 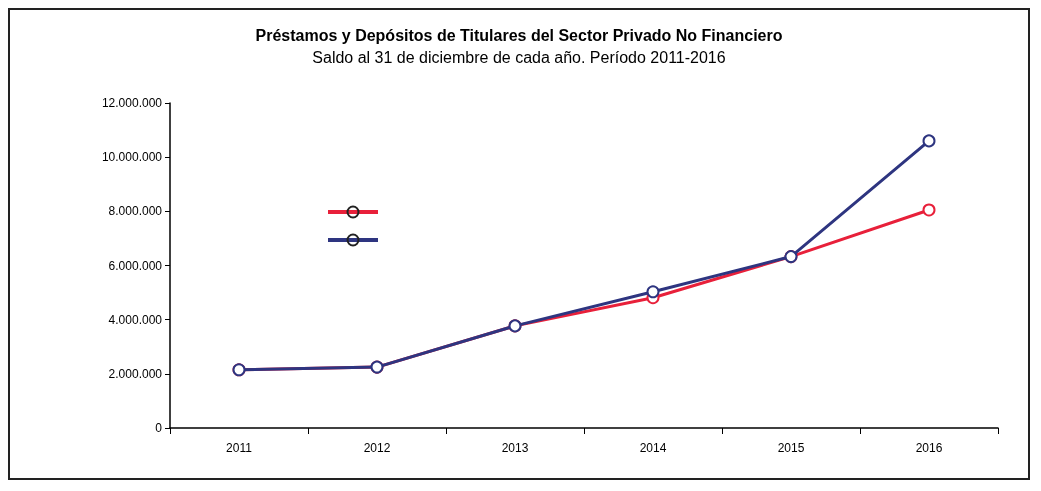 I want to click on x-tick-label: 2011, so click(x=239, y=448).